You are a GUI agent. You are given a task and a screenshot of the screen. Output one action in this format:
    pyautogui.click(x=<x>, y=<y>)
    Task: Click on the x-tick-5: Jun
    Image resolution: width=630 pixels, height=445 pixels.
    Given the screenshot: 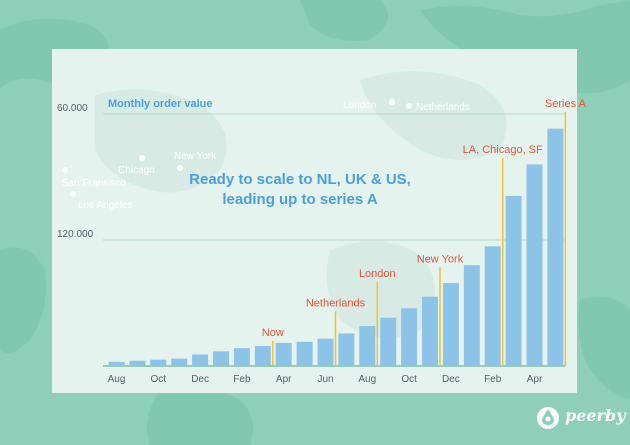 What is the action you would take?
    pyautogui.click(x=325, y=379)
    